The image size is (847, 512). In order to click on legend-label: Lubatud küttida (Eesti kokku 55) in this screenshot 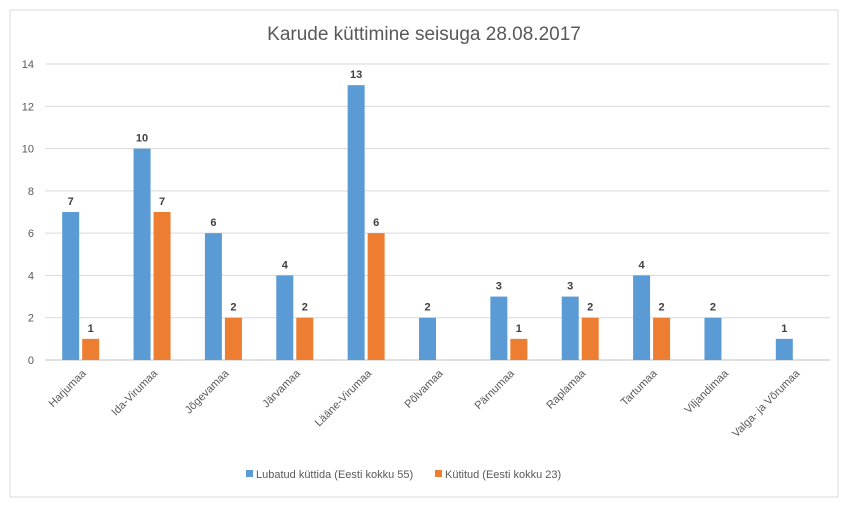, I will do `click(334, 475)`.